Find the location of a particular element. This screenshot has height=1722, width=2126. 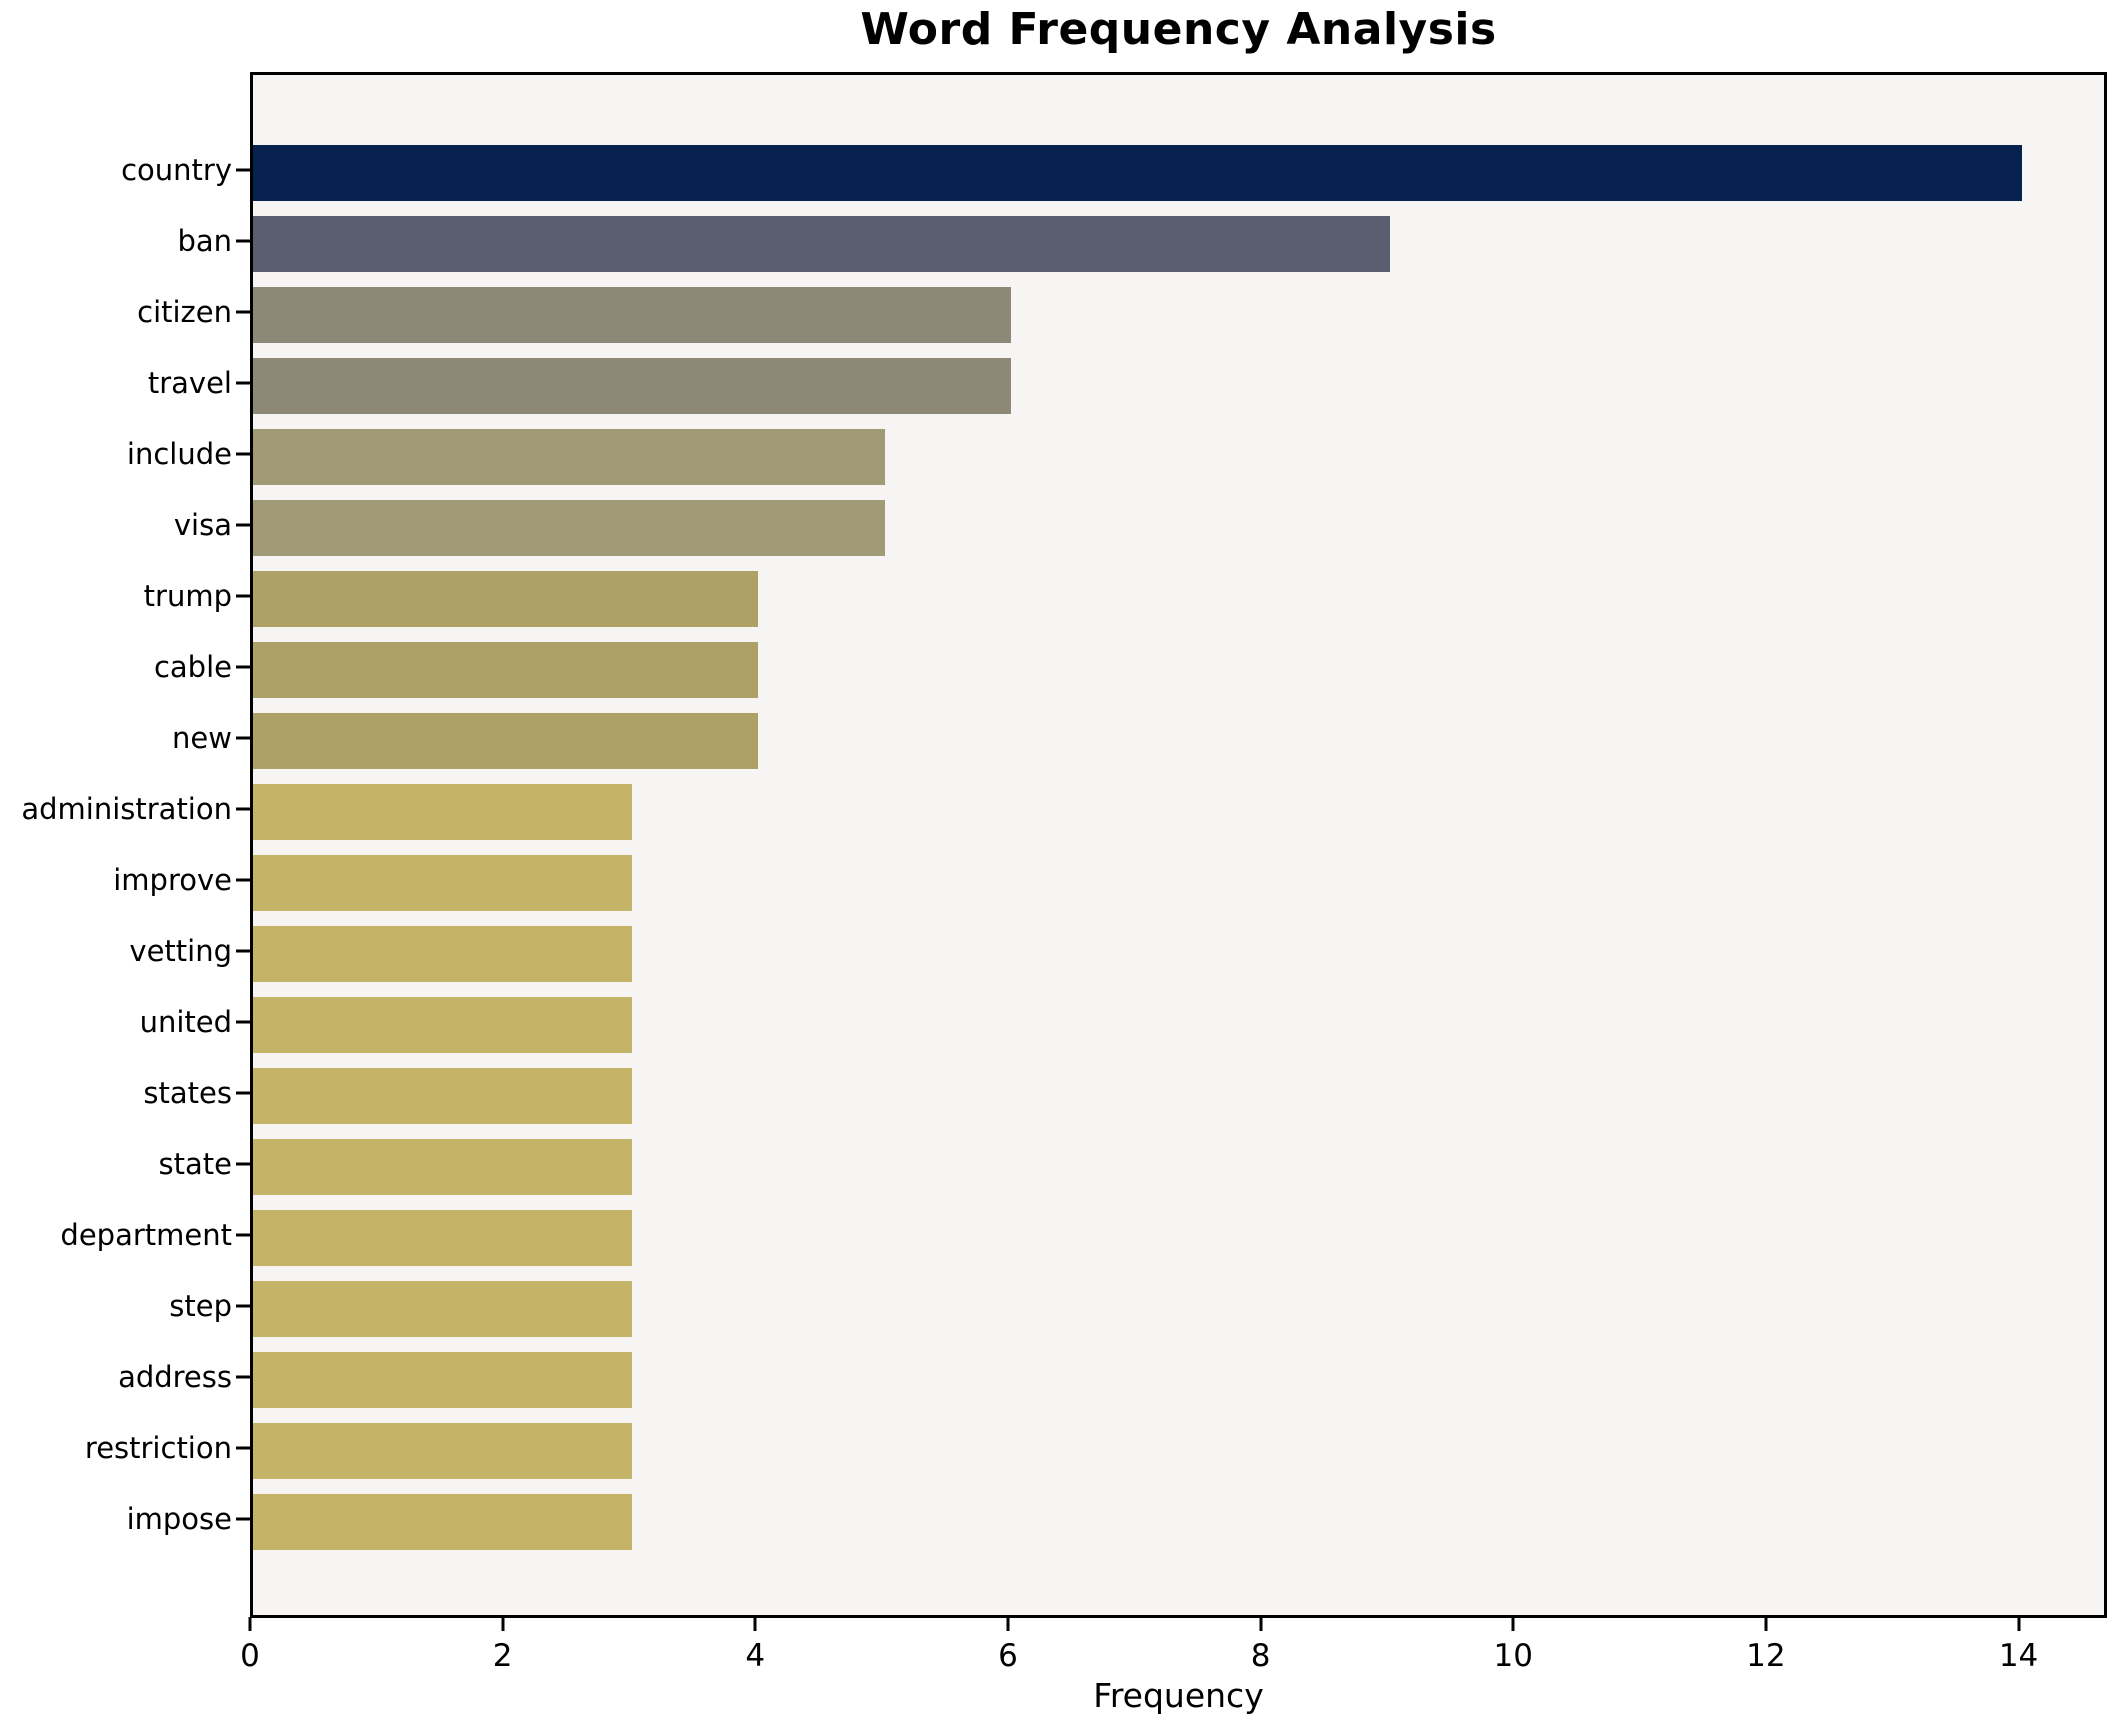

x-tick-label-4: 4 is located at coordinates (755, 1656).